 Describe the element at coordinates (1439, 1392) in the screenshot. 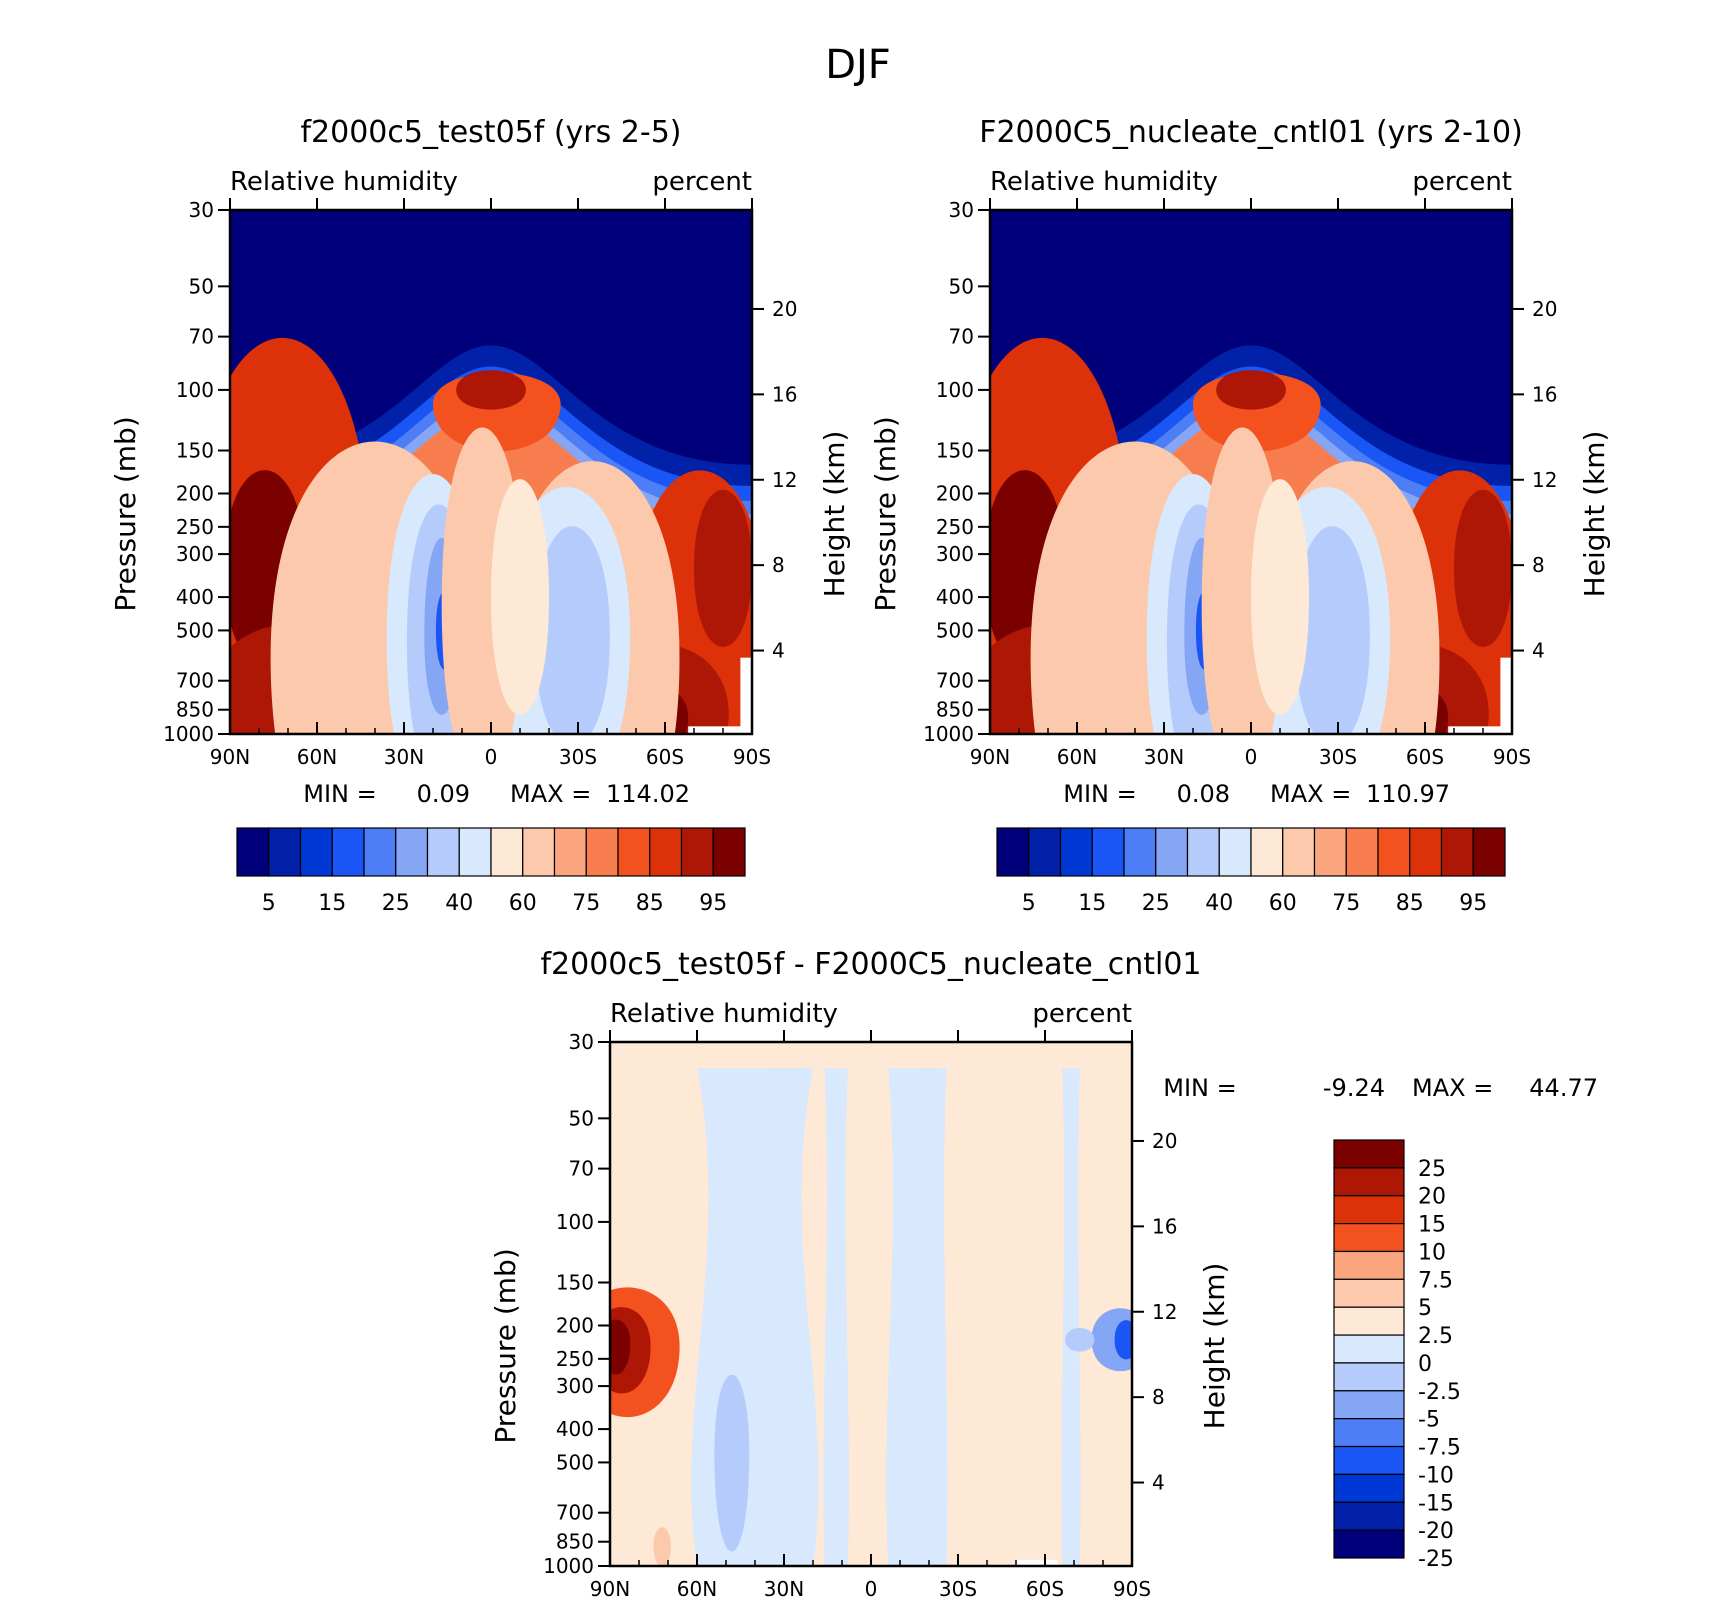

I see `colorbar-label: -2.5` at that location.